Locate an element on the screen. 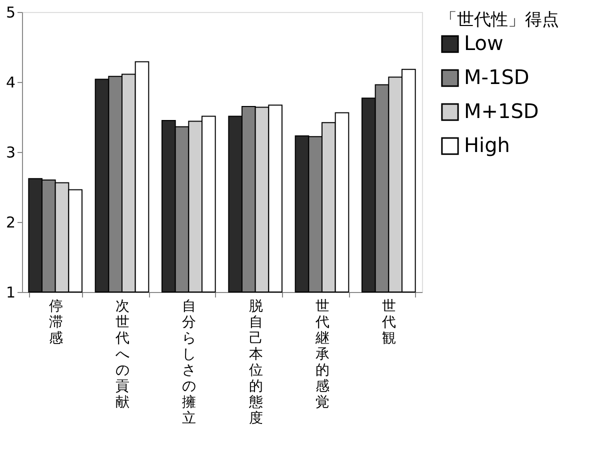 Image resolution: width=600 pixels, height=471 pixels. x-tick-label: 世代観 is located at coordinates (388, 322).